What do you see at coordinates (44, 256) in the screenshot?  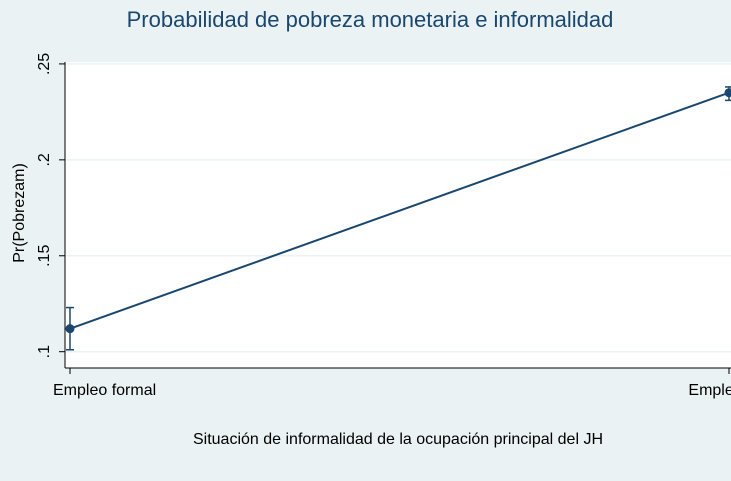 I see `y-tick-label: .15` at bounding box center [44, 256].